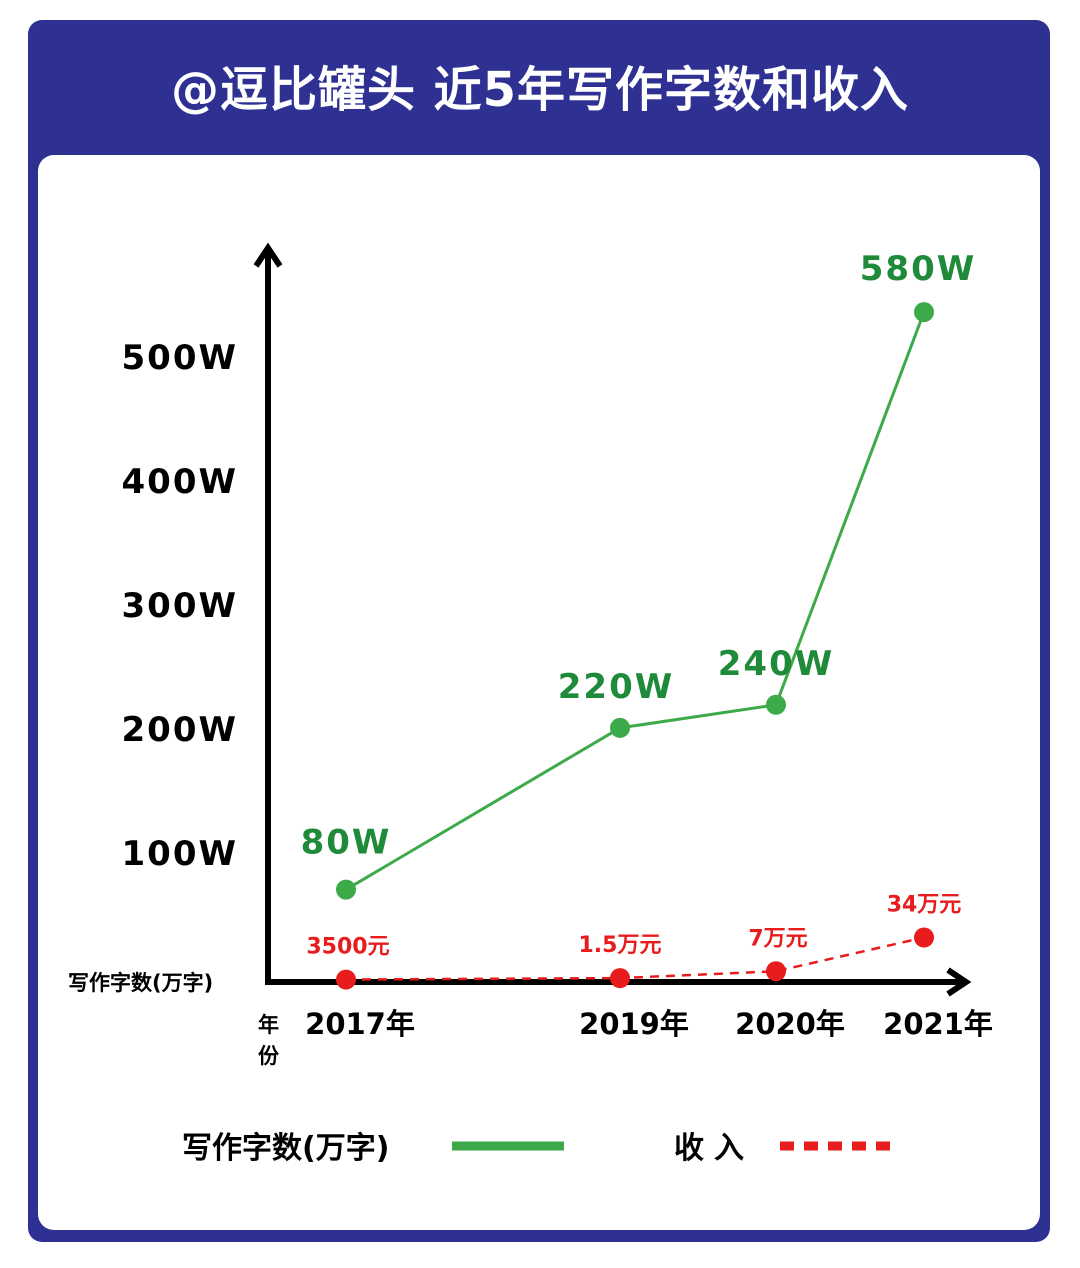 The width and height of the screenshot is (1080, 1268). Describe the element at coordinates (360, 1024) in the screenshot. I see `x-tick-label: 2017年` at that location.